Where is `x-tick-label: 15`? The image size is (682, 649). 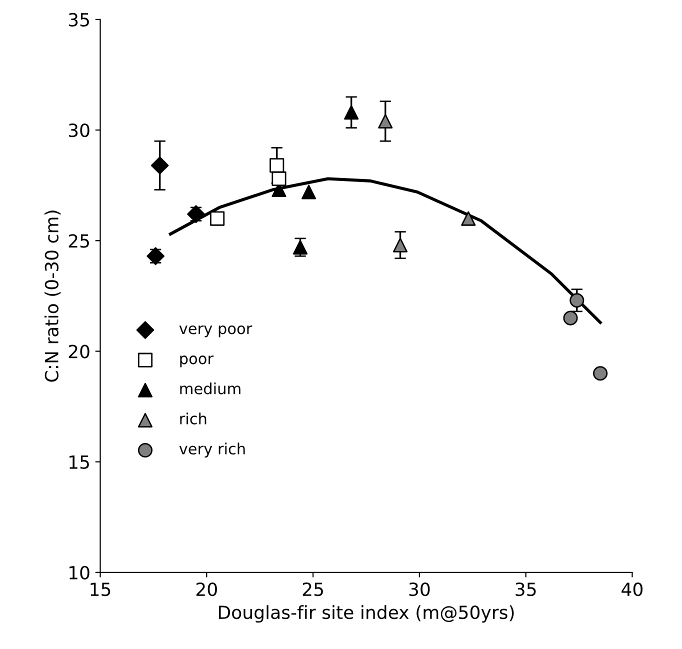 x-tick-label: 15 is located at coordinates (100, 589).